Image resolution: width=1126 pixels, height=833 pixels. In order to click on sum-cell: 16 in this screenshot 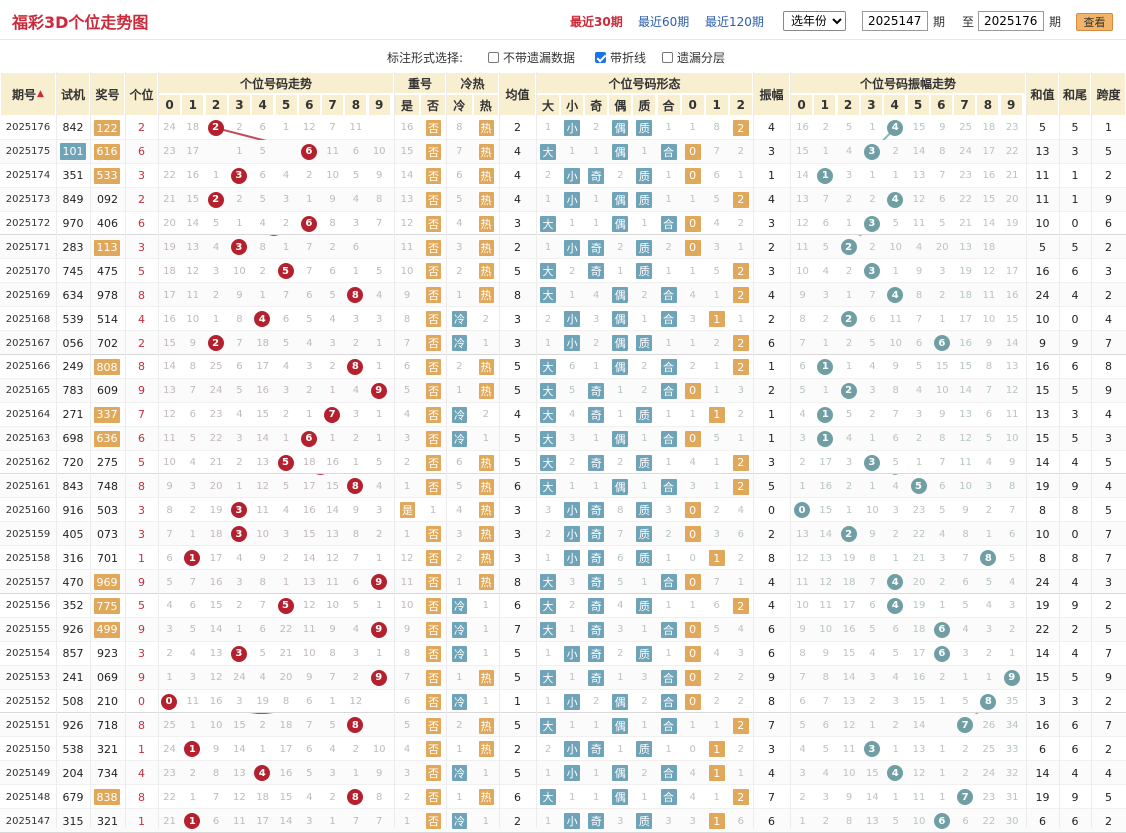, I will do `click(1042, 271)`.